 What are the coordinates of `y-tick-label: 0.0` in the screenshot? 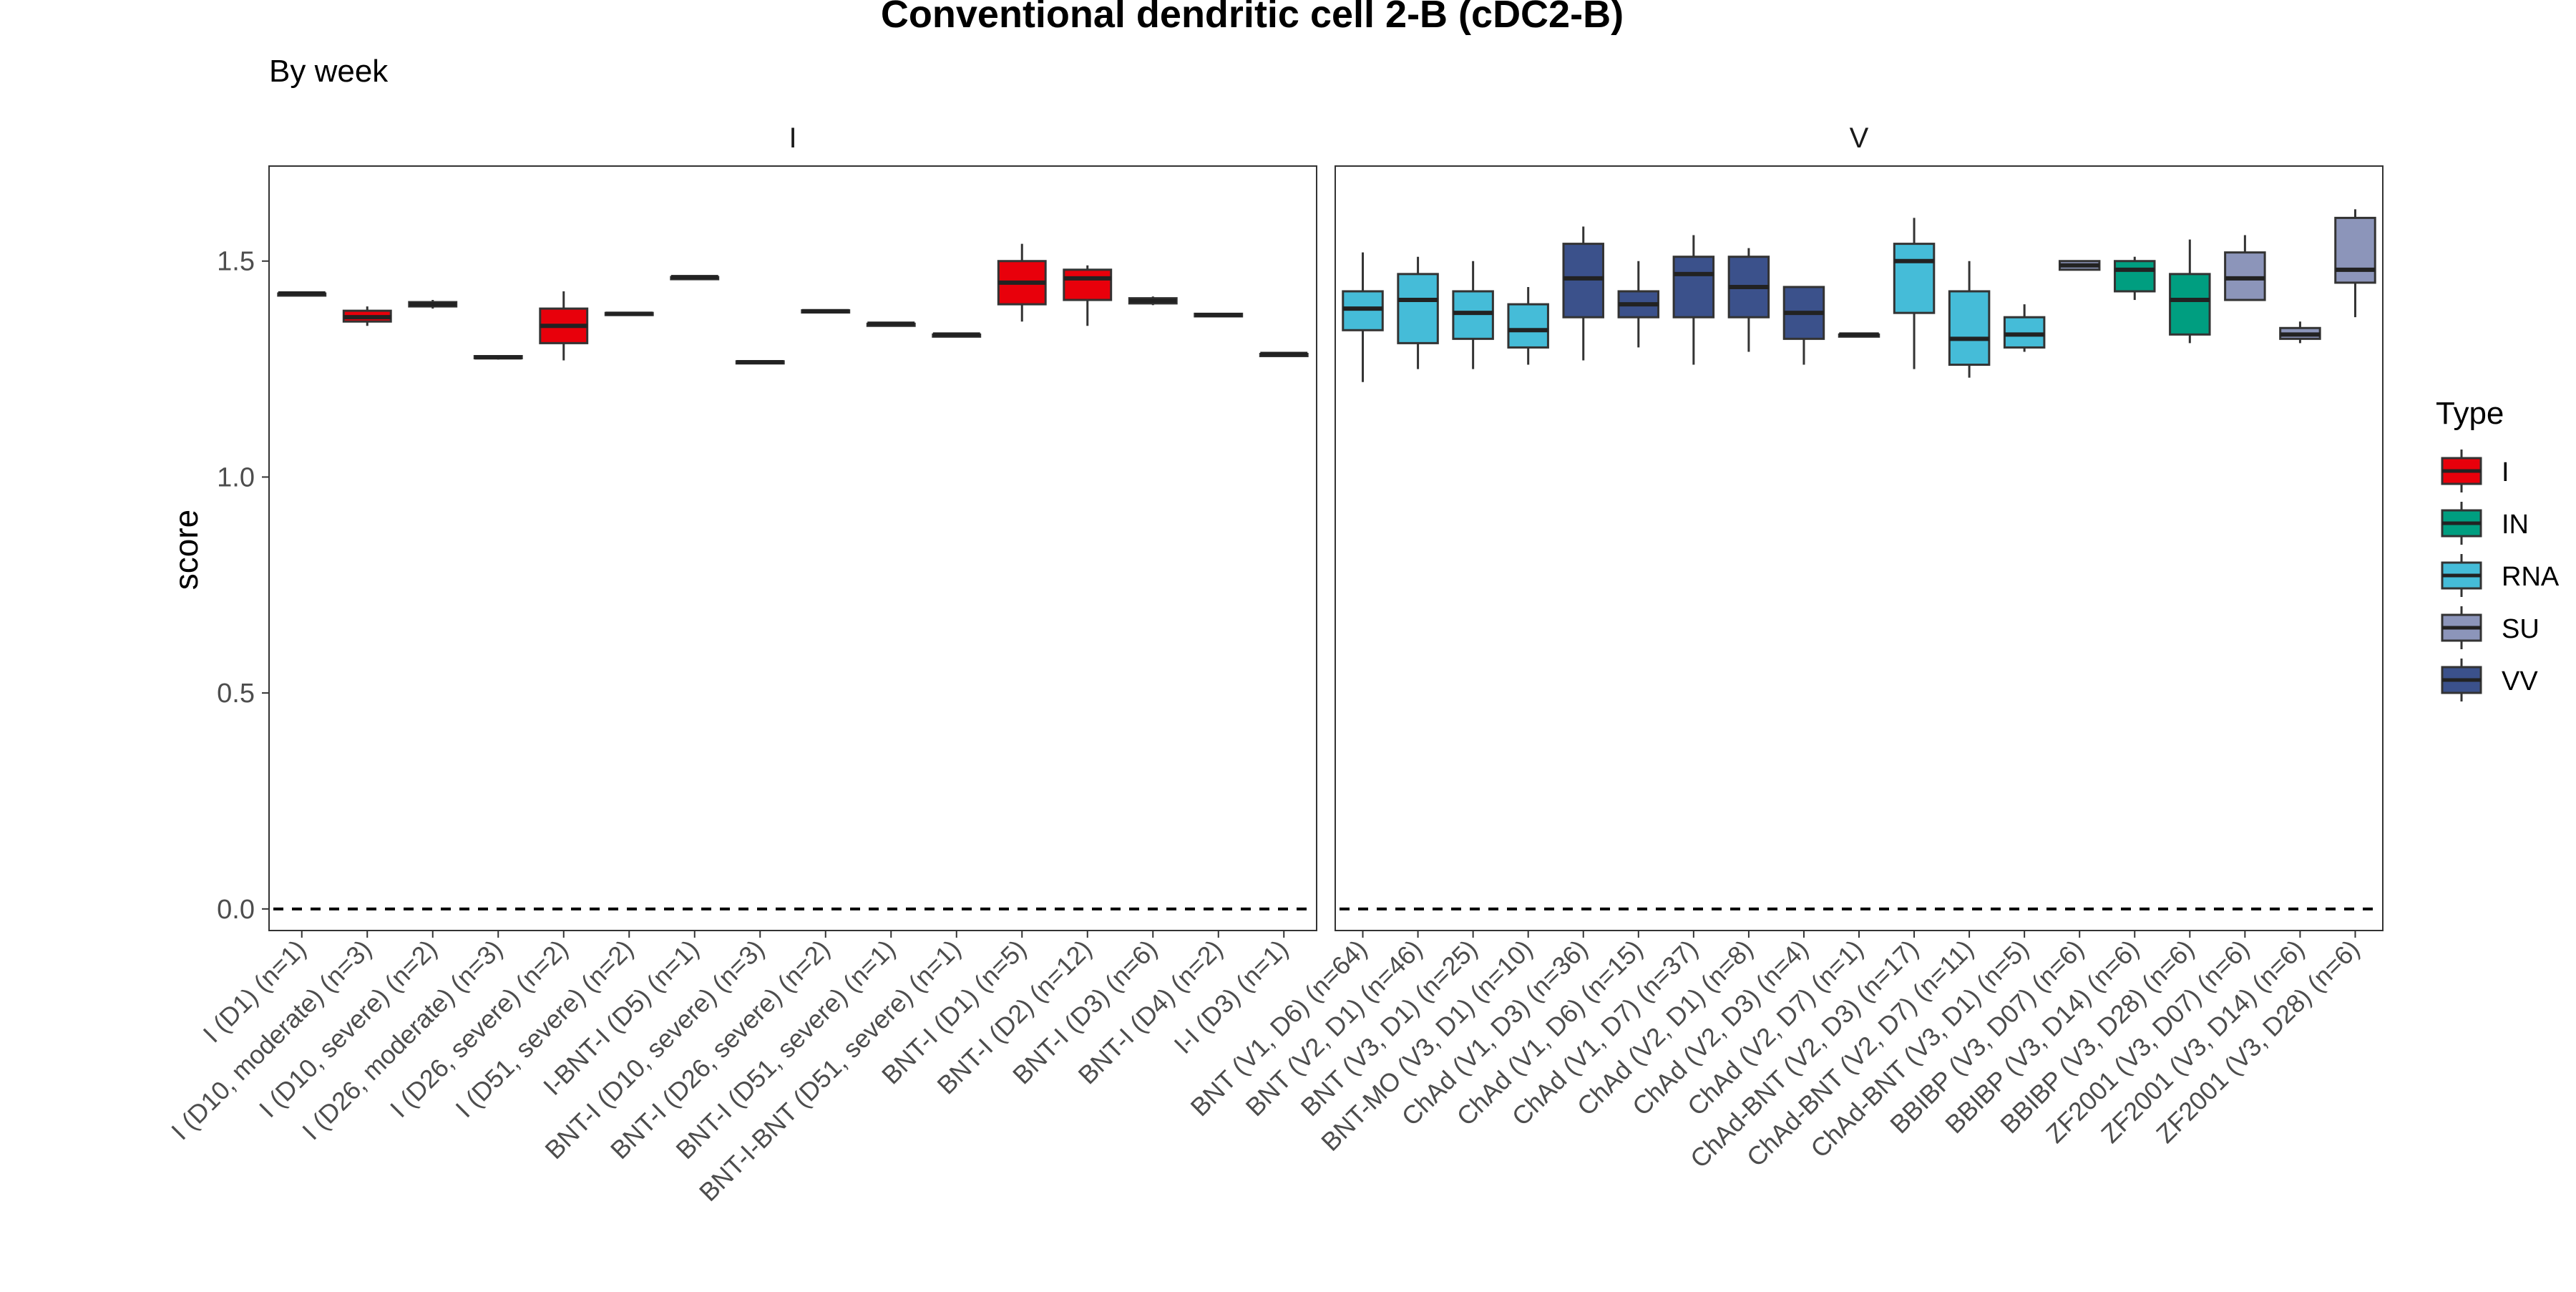 It's located at (236, 910).